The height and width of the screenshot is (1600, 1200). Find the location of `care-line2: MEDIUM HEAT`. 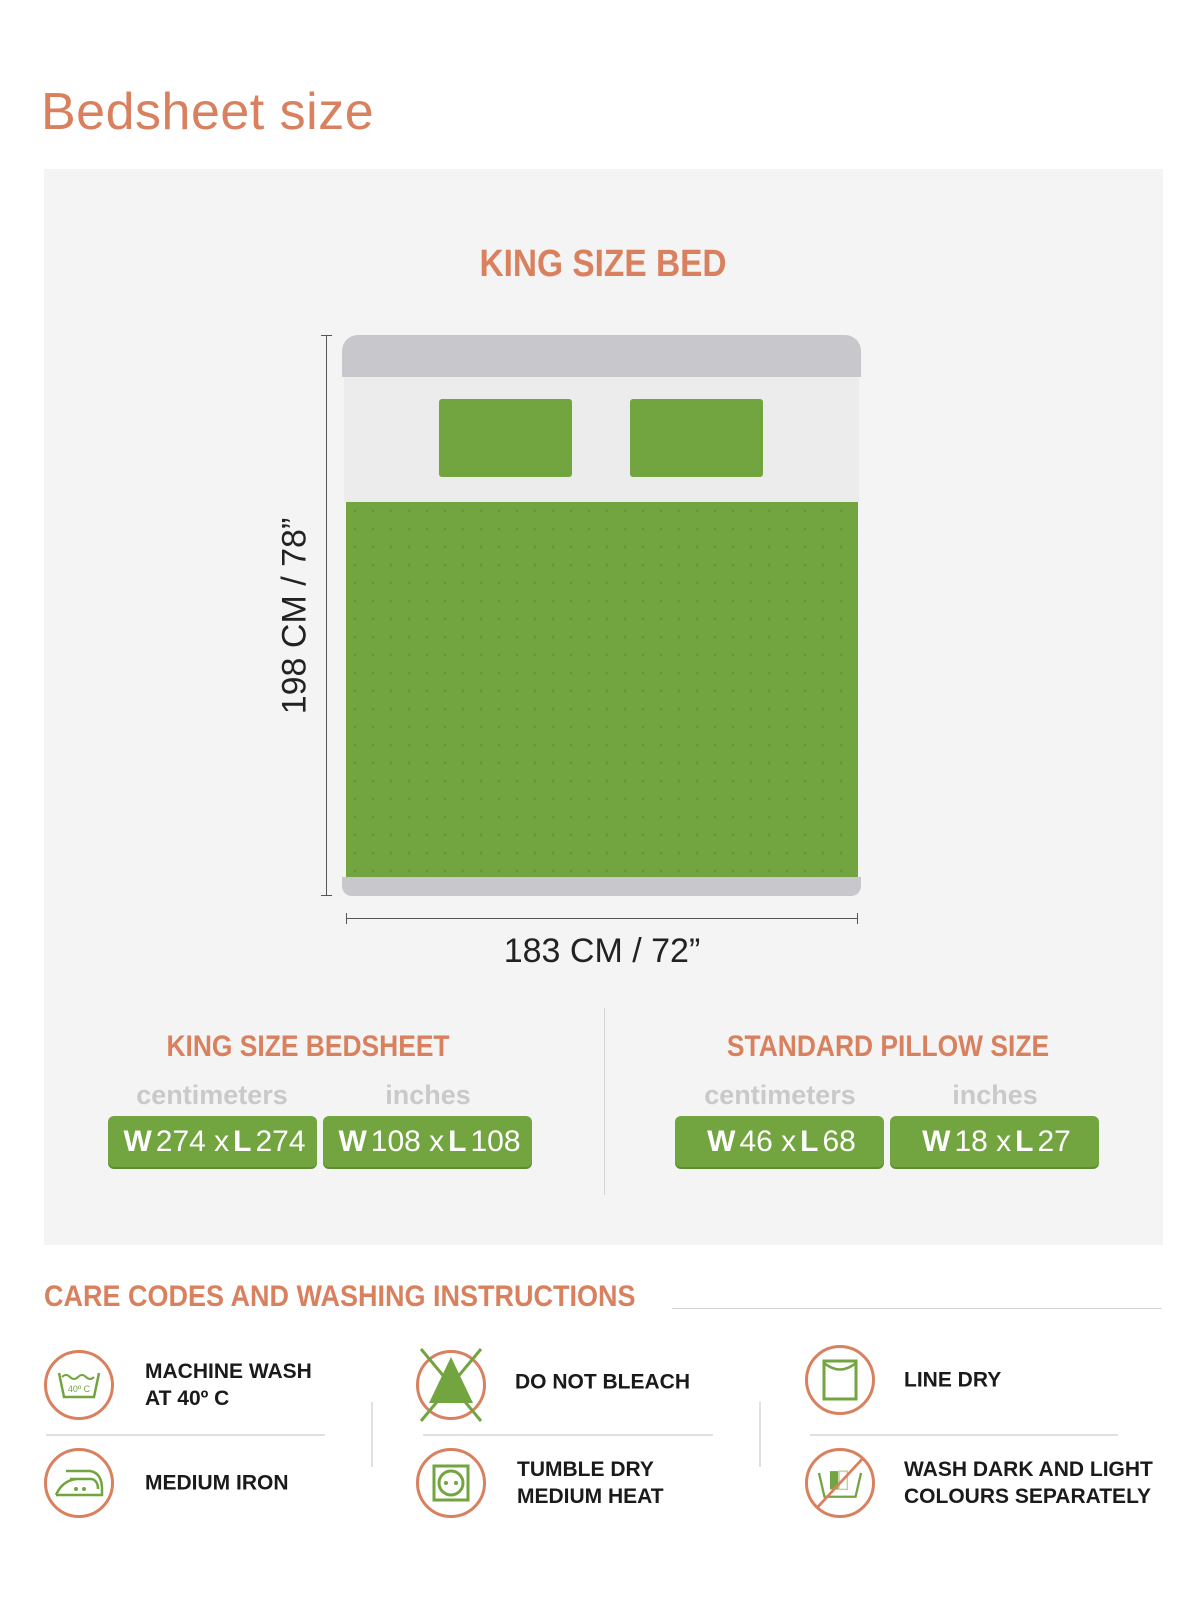

care-line2: MEDIUM HEAT is located at coordinates (590, 1496).